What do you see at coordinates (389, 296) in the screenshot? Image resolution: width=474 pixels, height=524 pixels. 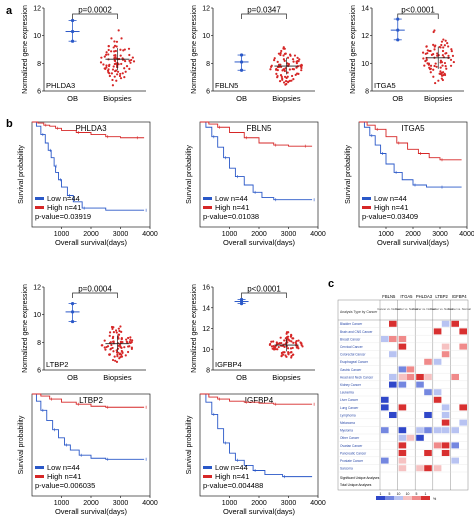 I see `gene-column-header: FBLN5` at bounding box center [389, 296].